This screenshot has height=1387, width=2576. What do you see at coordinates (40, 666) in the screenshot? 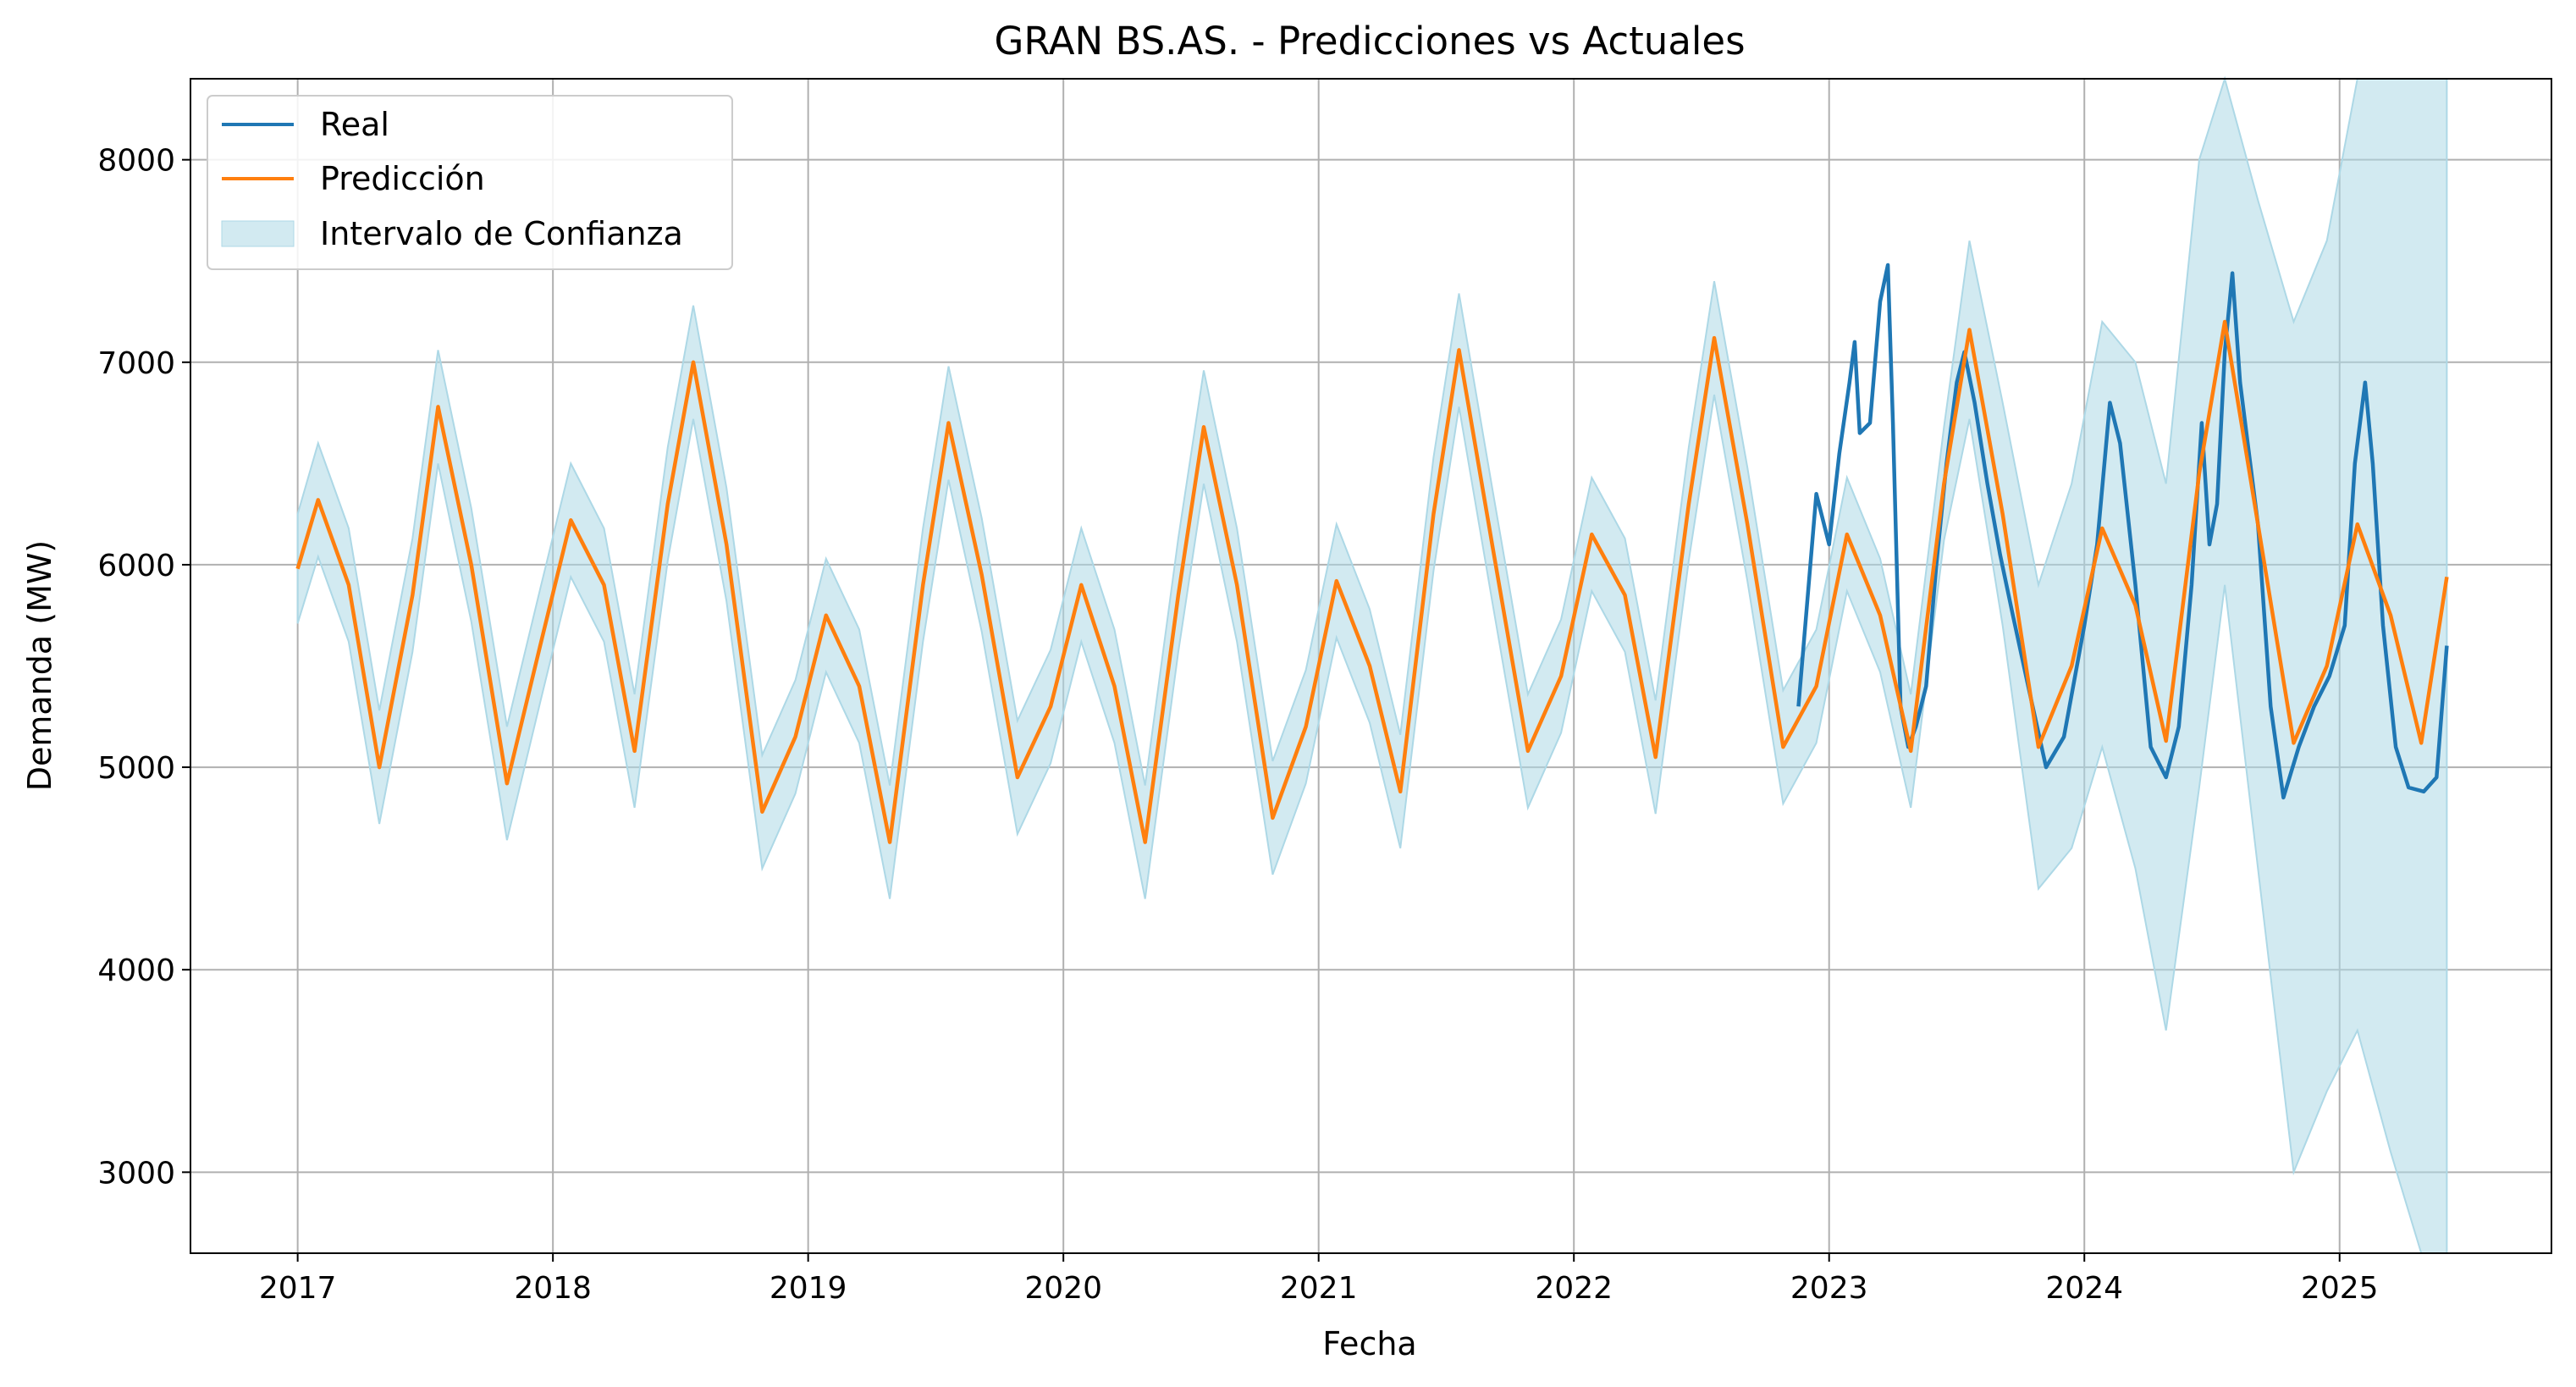
I see `y-axis-label: Demanda (MW)` at bounding box center [40, 666].